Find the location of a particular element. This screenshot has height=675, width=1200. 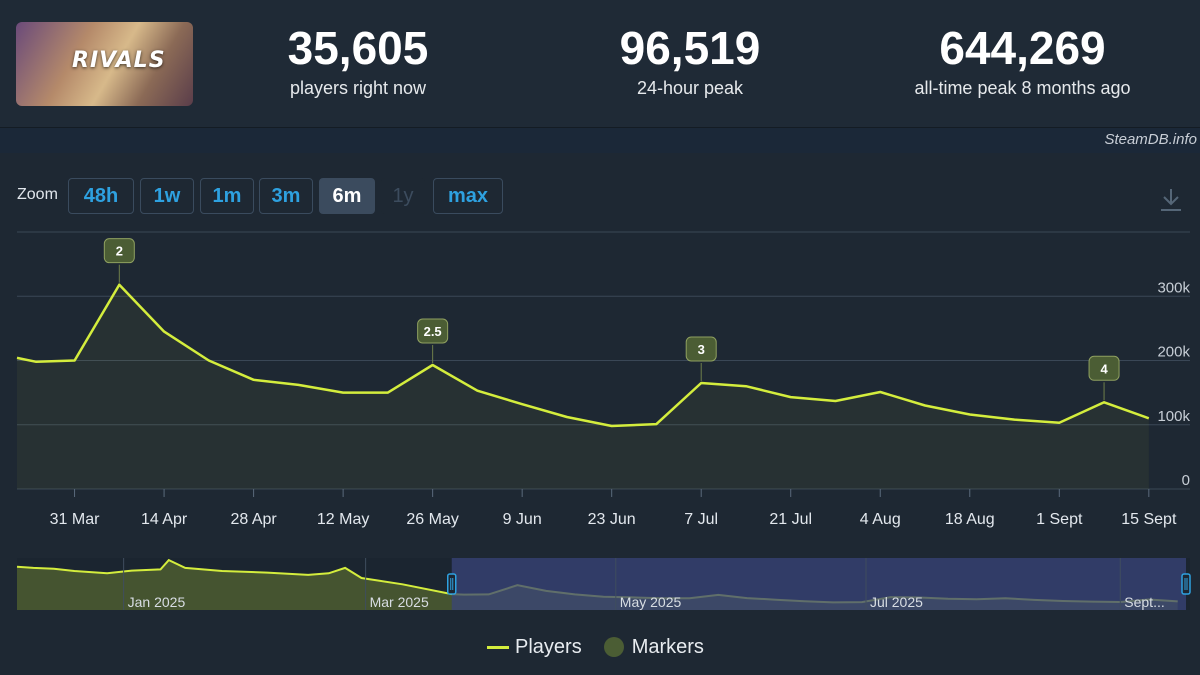

x-tick-label: 18 Aug is located at coordinates (970, 519).